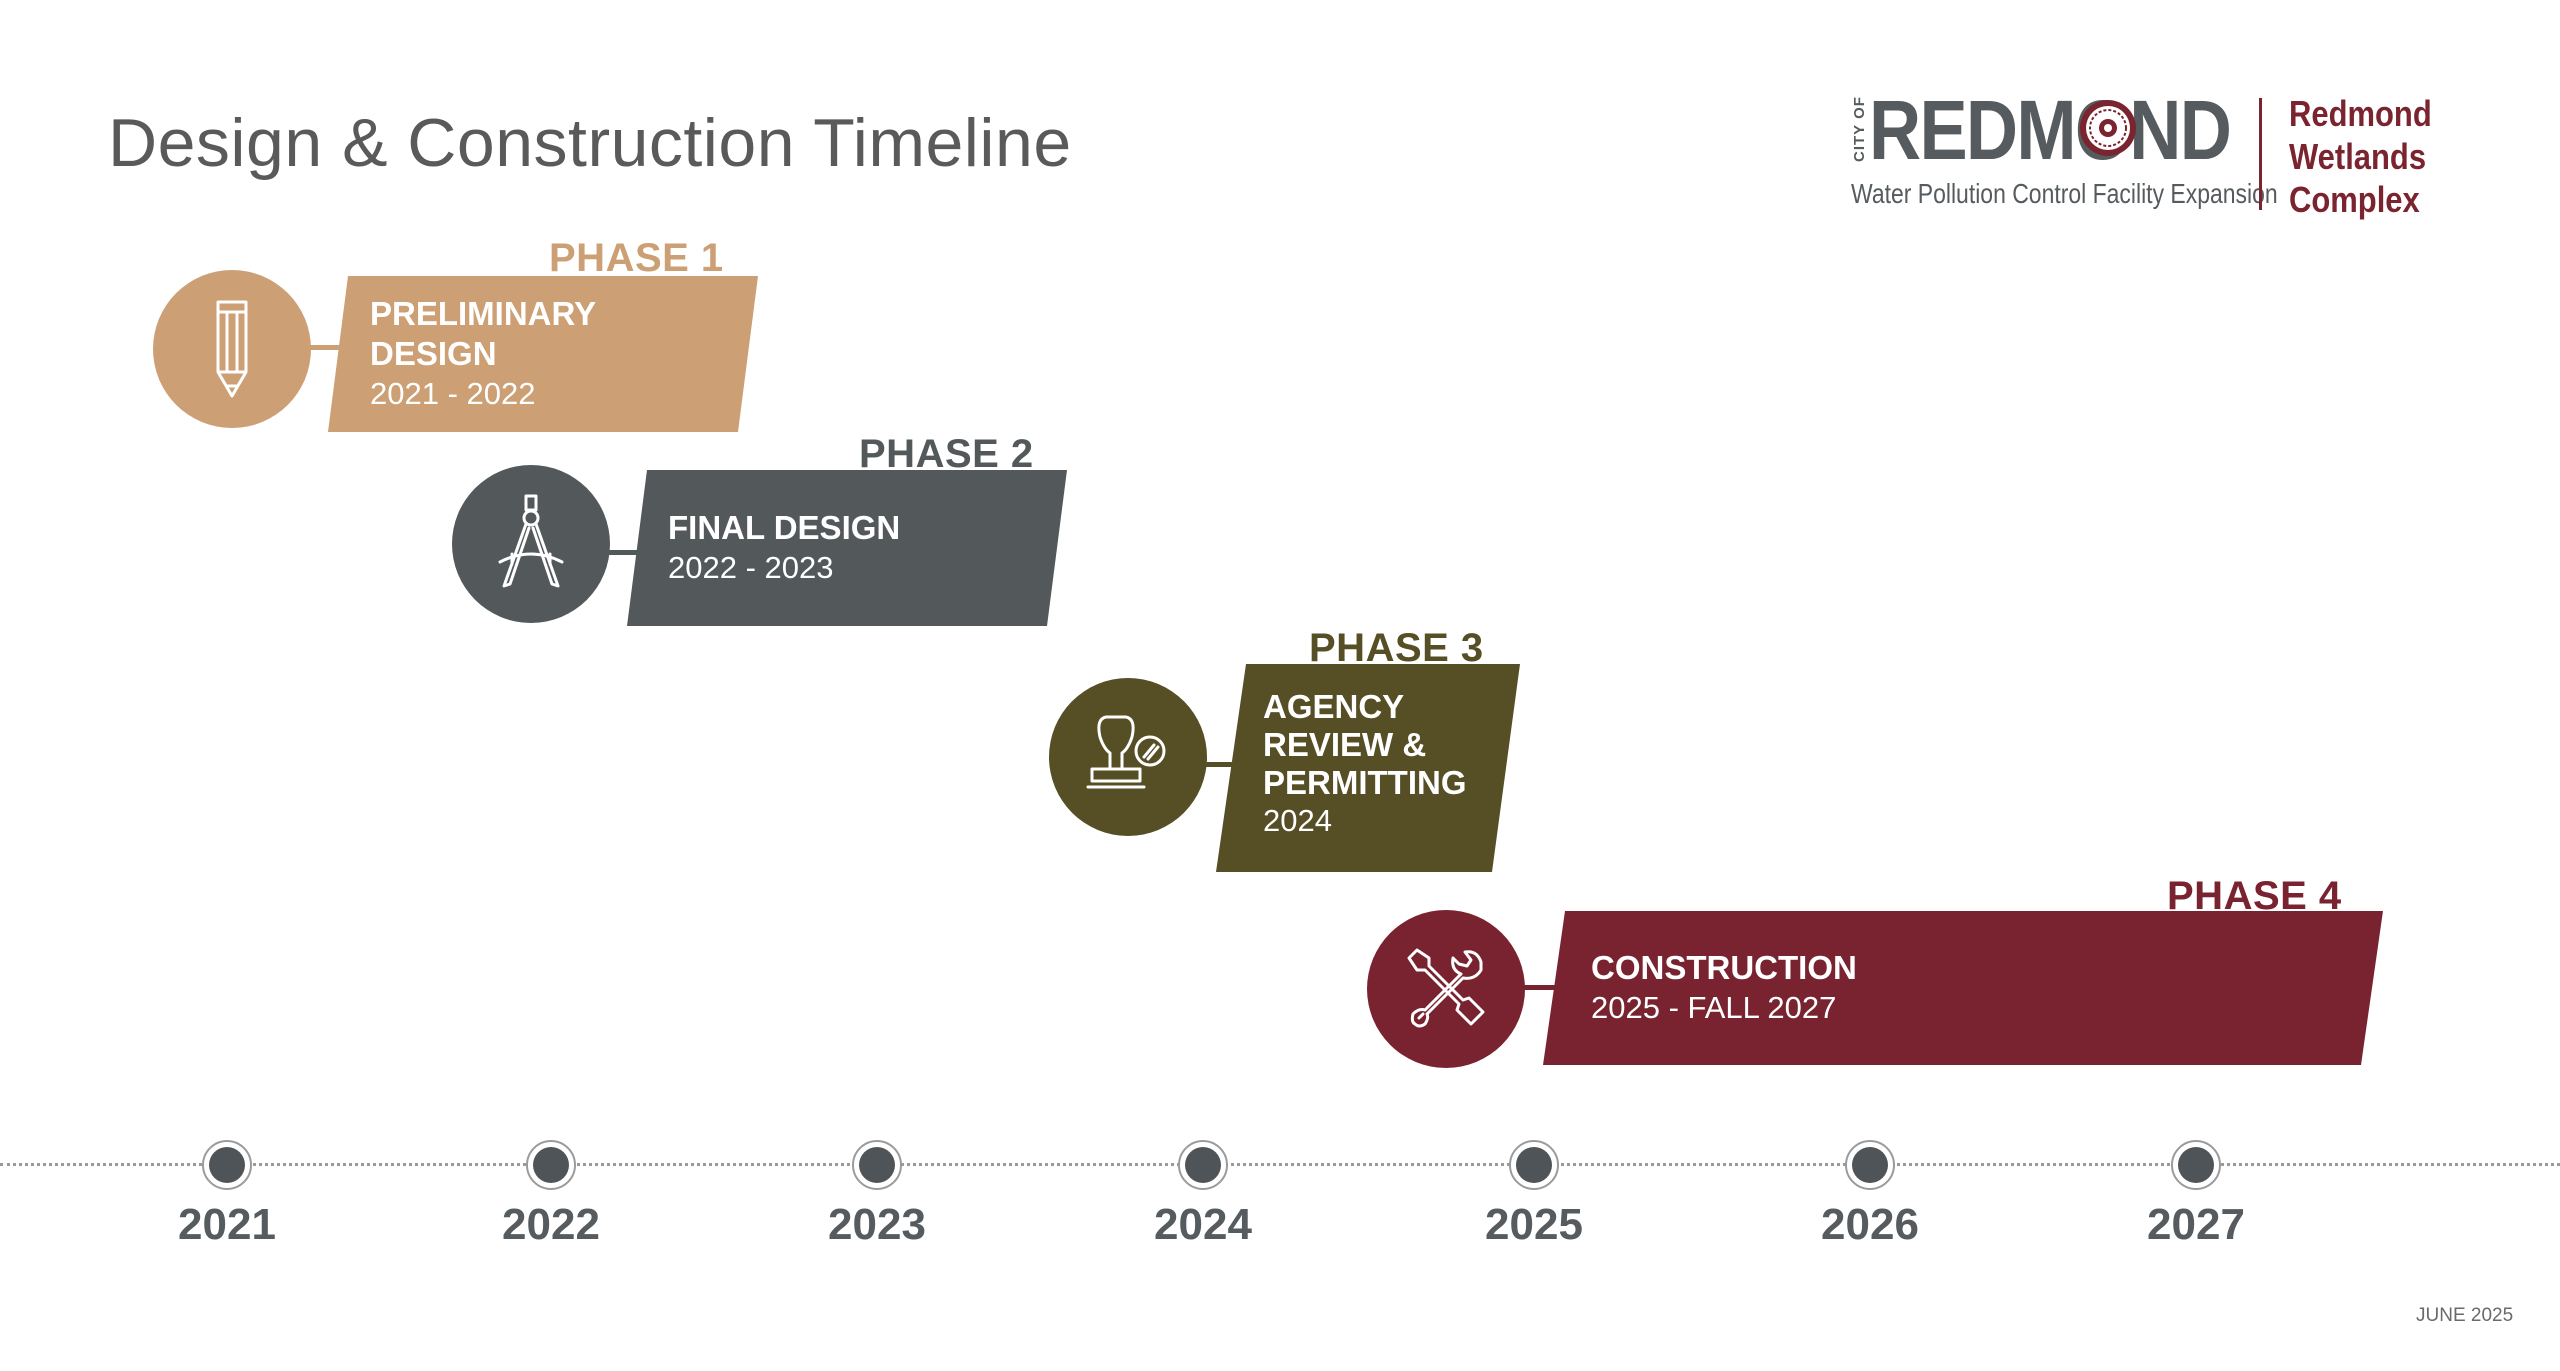  I want to click on tools-icon, so click(1446, 988).